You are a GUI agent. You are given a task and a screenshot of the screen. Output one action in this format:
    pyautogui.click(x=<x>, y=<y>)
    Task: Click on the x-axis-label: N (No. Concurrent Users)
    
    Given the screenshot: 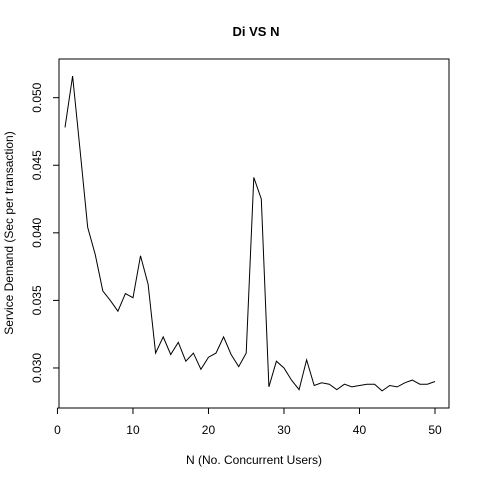 What is the action you would take?
    pyautogui.click(x=254, y=460)
    